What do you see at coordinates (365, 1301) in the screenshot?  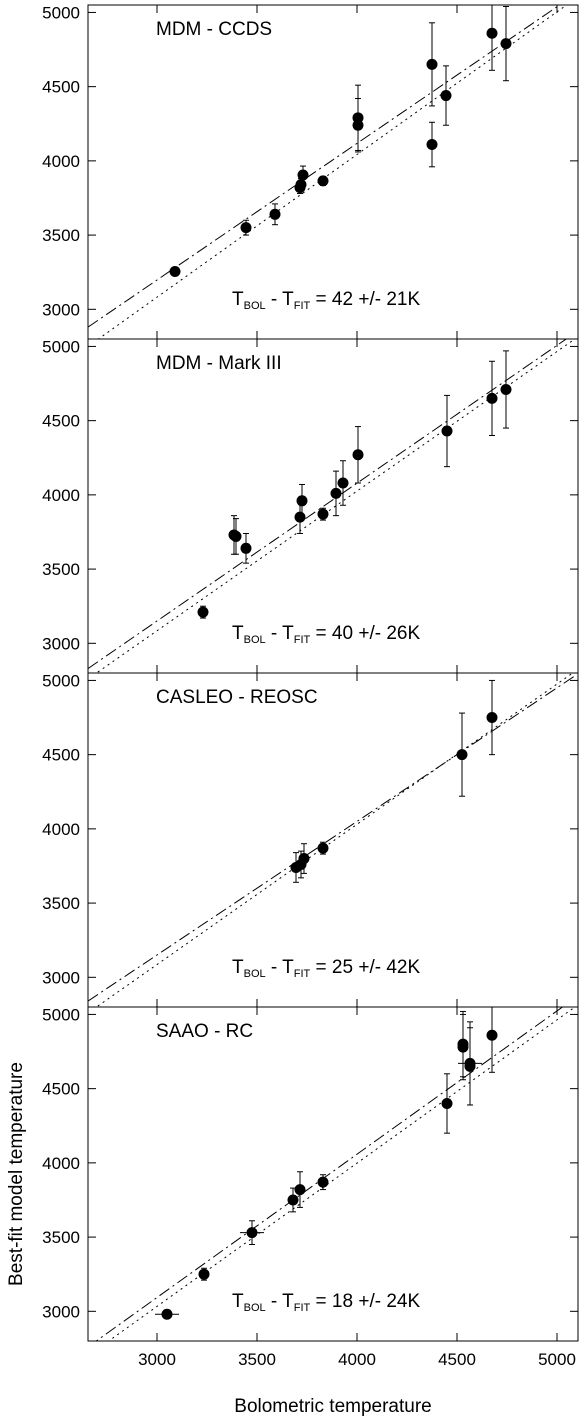 I see `annotation-part: = 18 +/- 24K` at bounding box center [365, 1301].